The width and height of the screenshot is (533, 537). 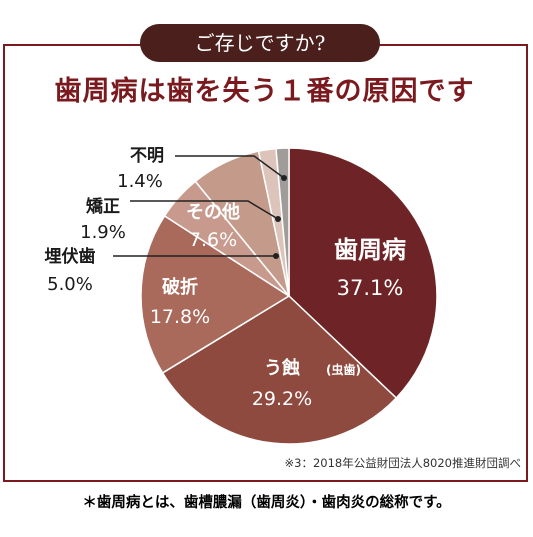 I want to click on footnote: ＊歯周病とは、歯槽膿漏（歯周炎）・歯肉炎の総称です。, so click(x=266, y=502).